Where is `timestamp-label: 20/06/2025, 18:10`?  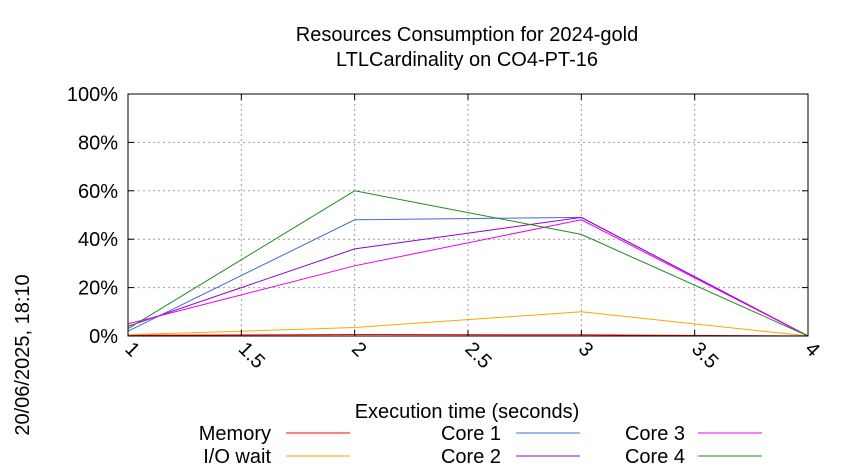 timestamp-label: 20/06/2025, 18:10 is located at coordinates (23, 354).